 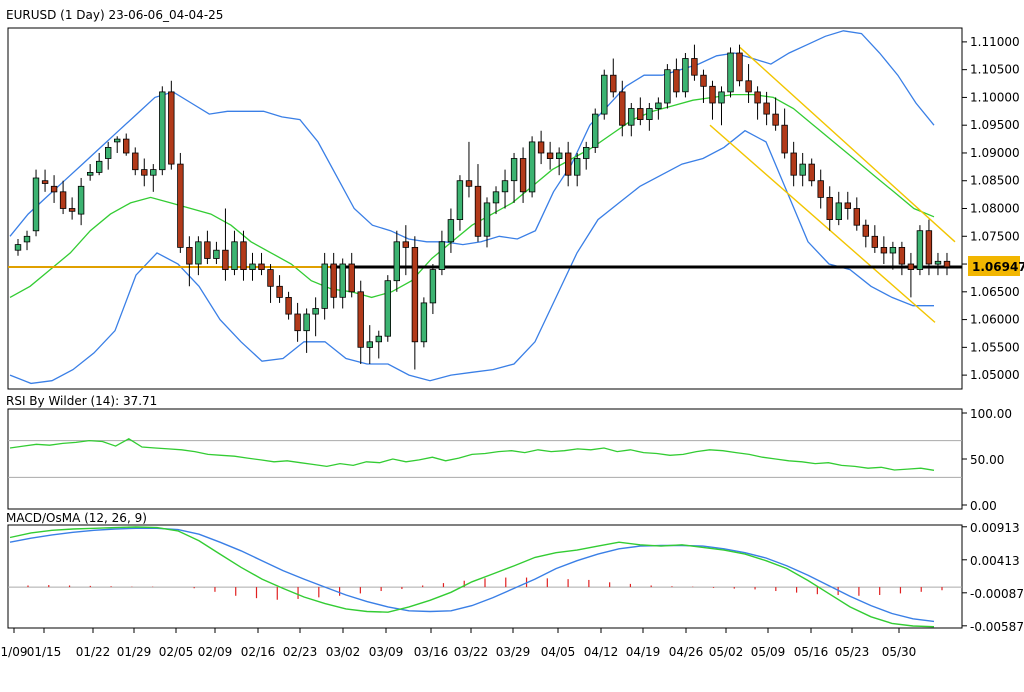 I want to click on x-tick-label: 04/12, so click(x=601, y=652).